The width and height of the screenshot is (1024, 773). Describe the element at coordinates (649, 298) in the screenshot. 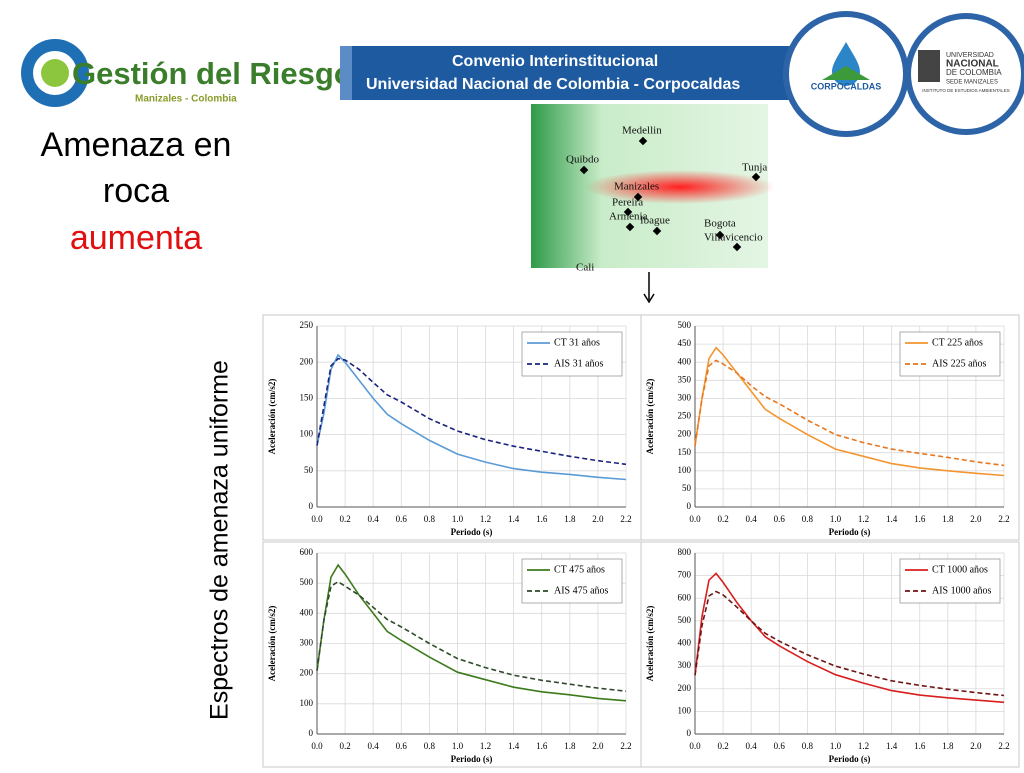

I see `arrow-head` at that location.